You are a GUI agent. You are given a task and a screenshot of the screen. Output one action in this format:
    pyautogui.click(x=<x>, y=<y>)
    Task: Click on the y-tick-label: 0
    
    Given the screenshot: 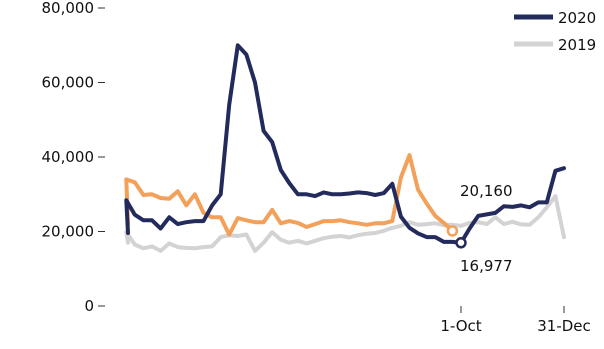 What is the action you would take?
    pyautogui.click(x=89, y=306)
    